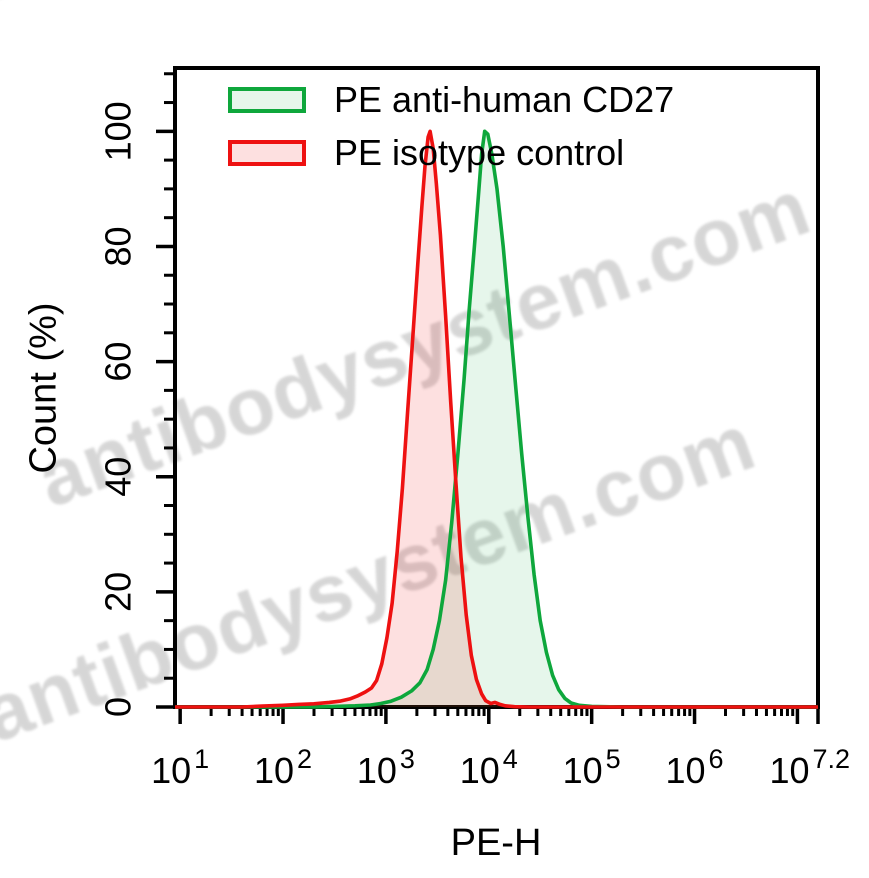  I want to click on legend-item-cd27: PE anti-human CD27, so click(451, 99).